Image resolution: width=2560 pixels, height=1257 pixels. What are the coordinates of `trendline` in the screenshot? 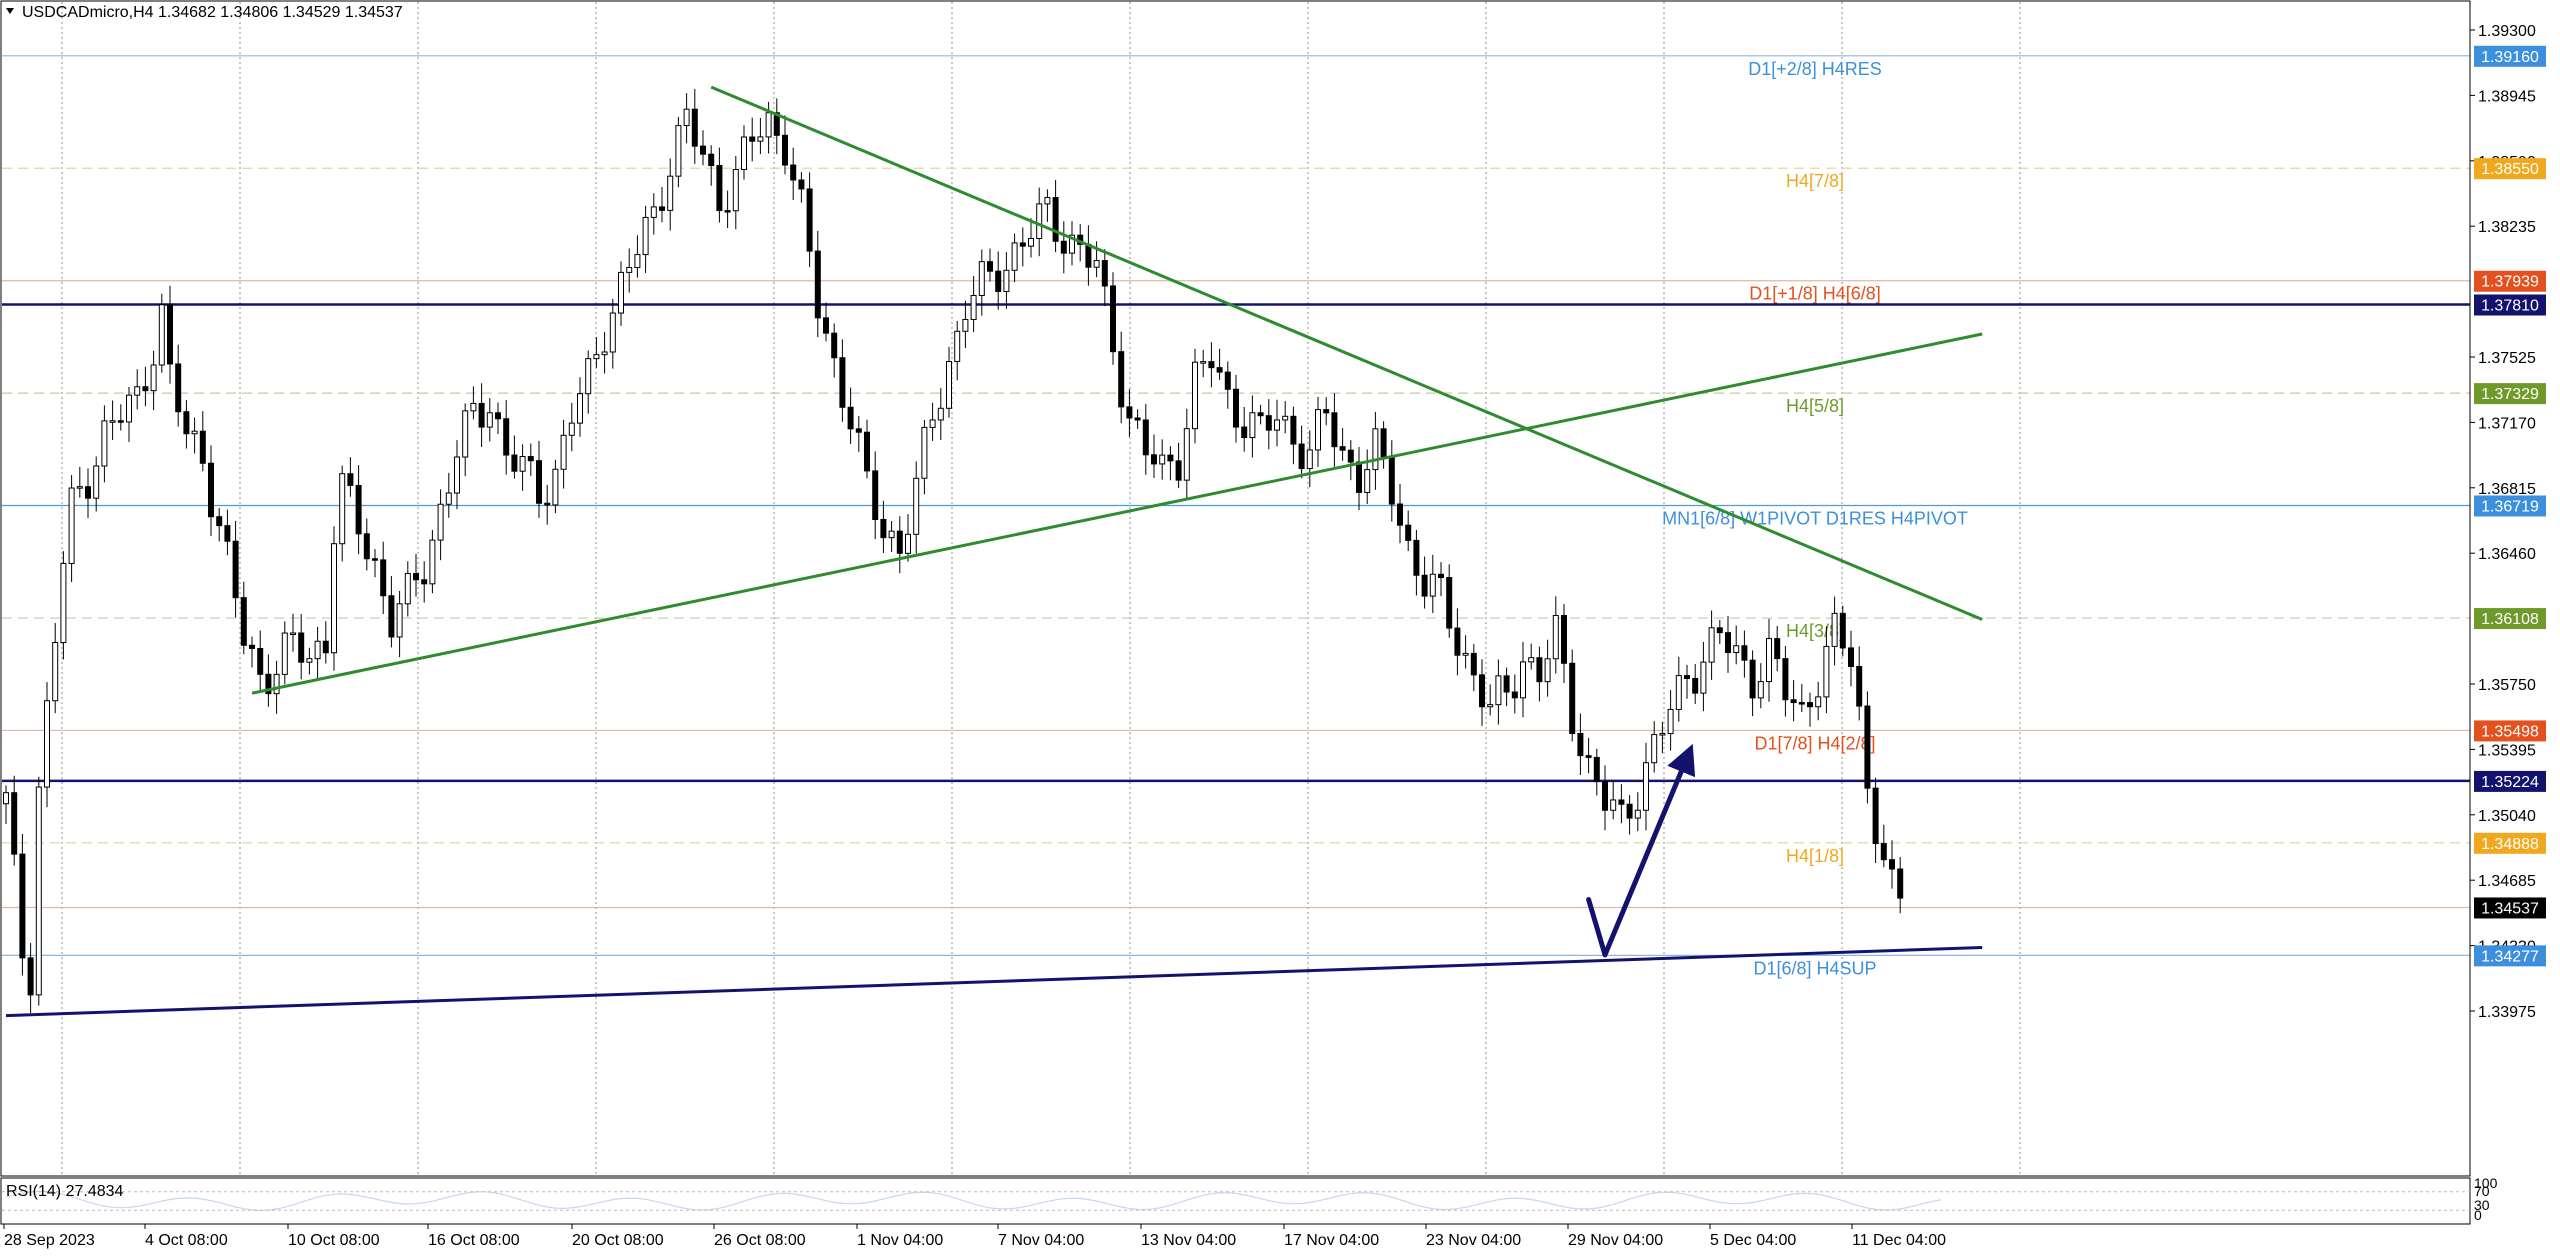 It's located at (994, 981).